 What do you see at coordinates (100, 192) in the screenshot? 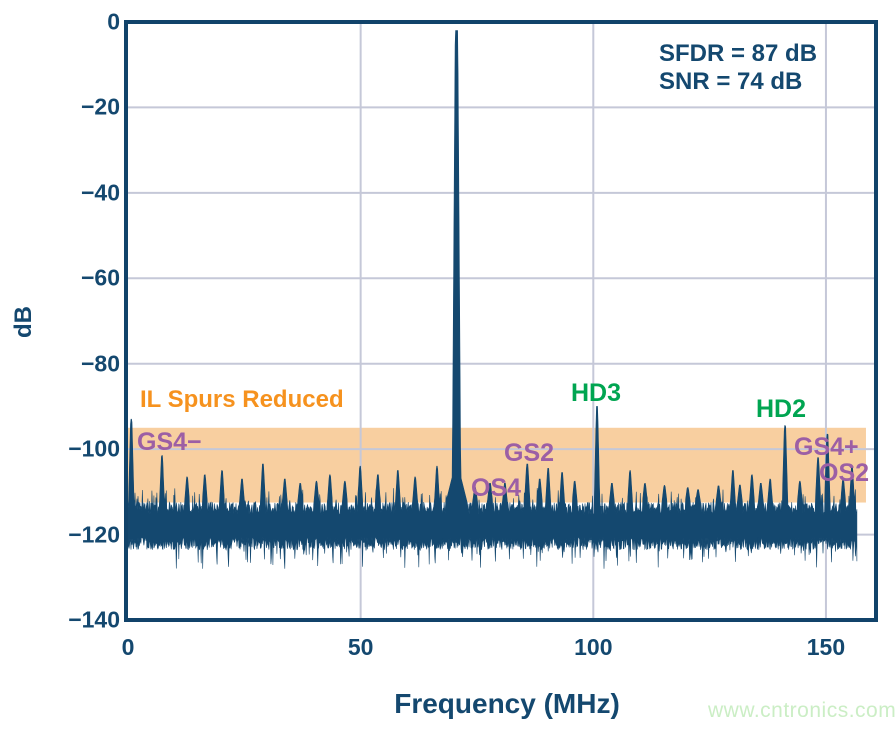
I see `y-tick-label: −40` at bounding box center [100, 192].